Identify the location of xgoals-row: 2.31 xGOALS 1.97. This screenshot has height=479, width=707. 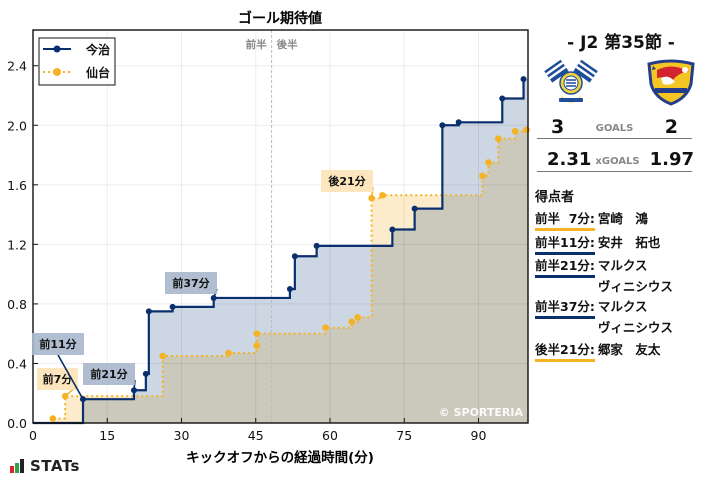
(615, 159).